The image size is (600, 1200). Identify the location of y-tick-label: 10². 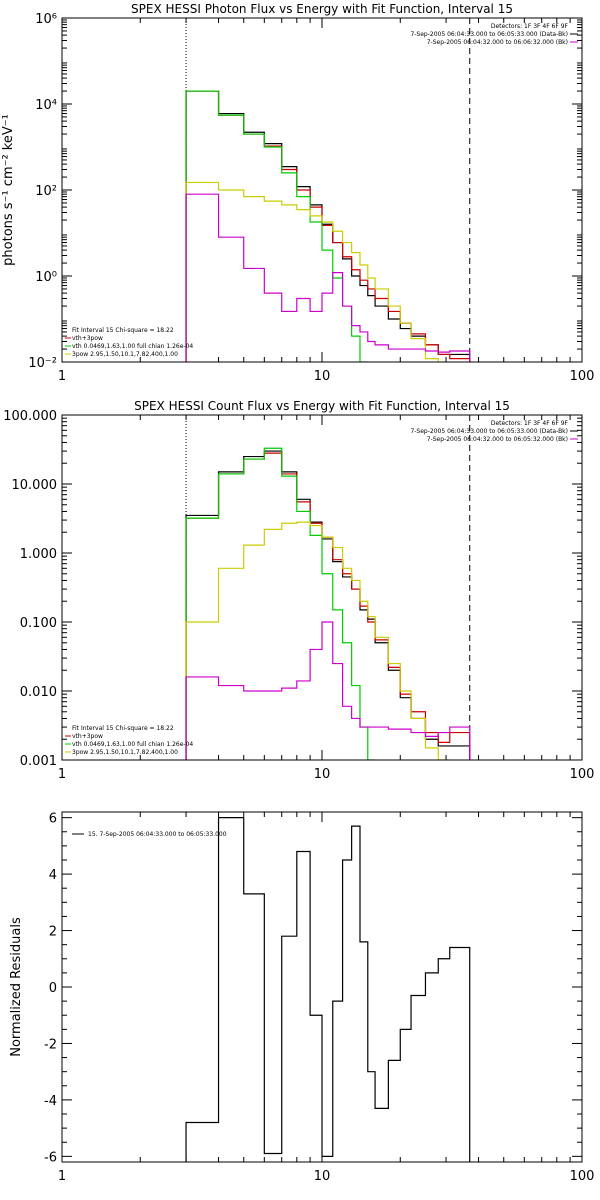
(46, 191).